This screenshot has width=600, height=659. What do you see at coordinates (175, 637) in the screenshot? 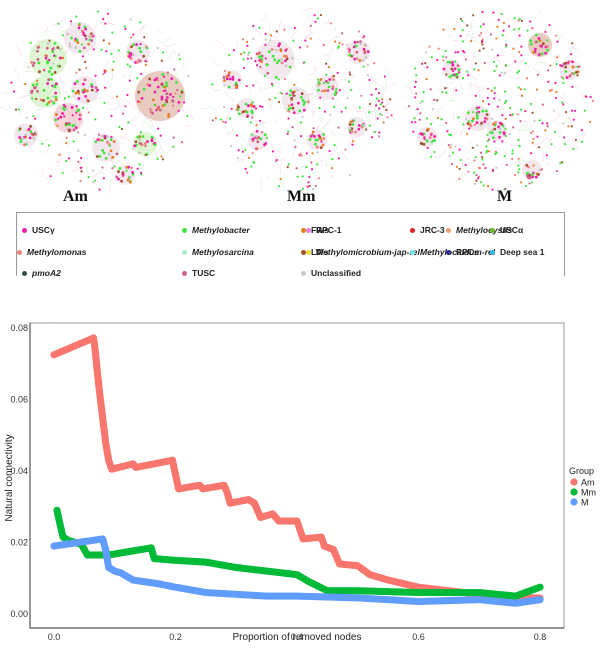
I see `x-tick-label: 0.2` at bounding box center [175, 637].